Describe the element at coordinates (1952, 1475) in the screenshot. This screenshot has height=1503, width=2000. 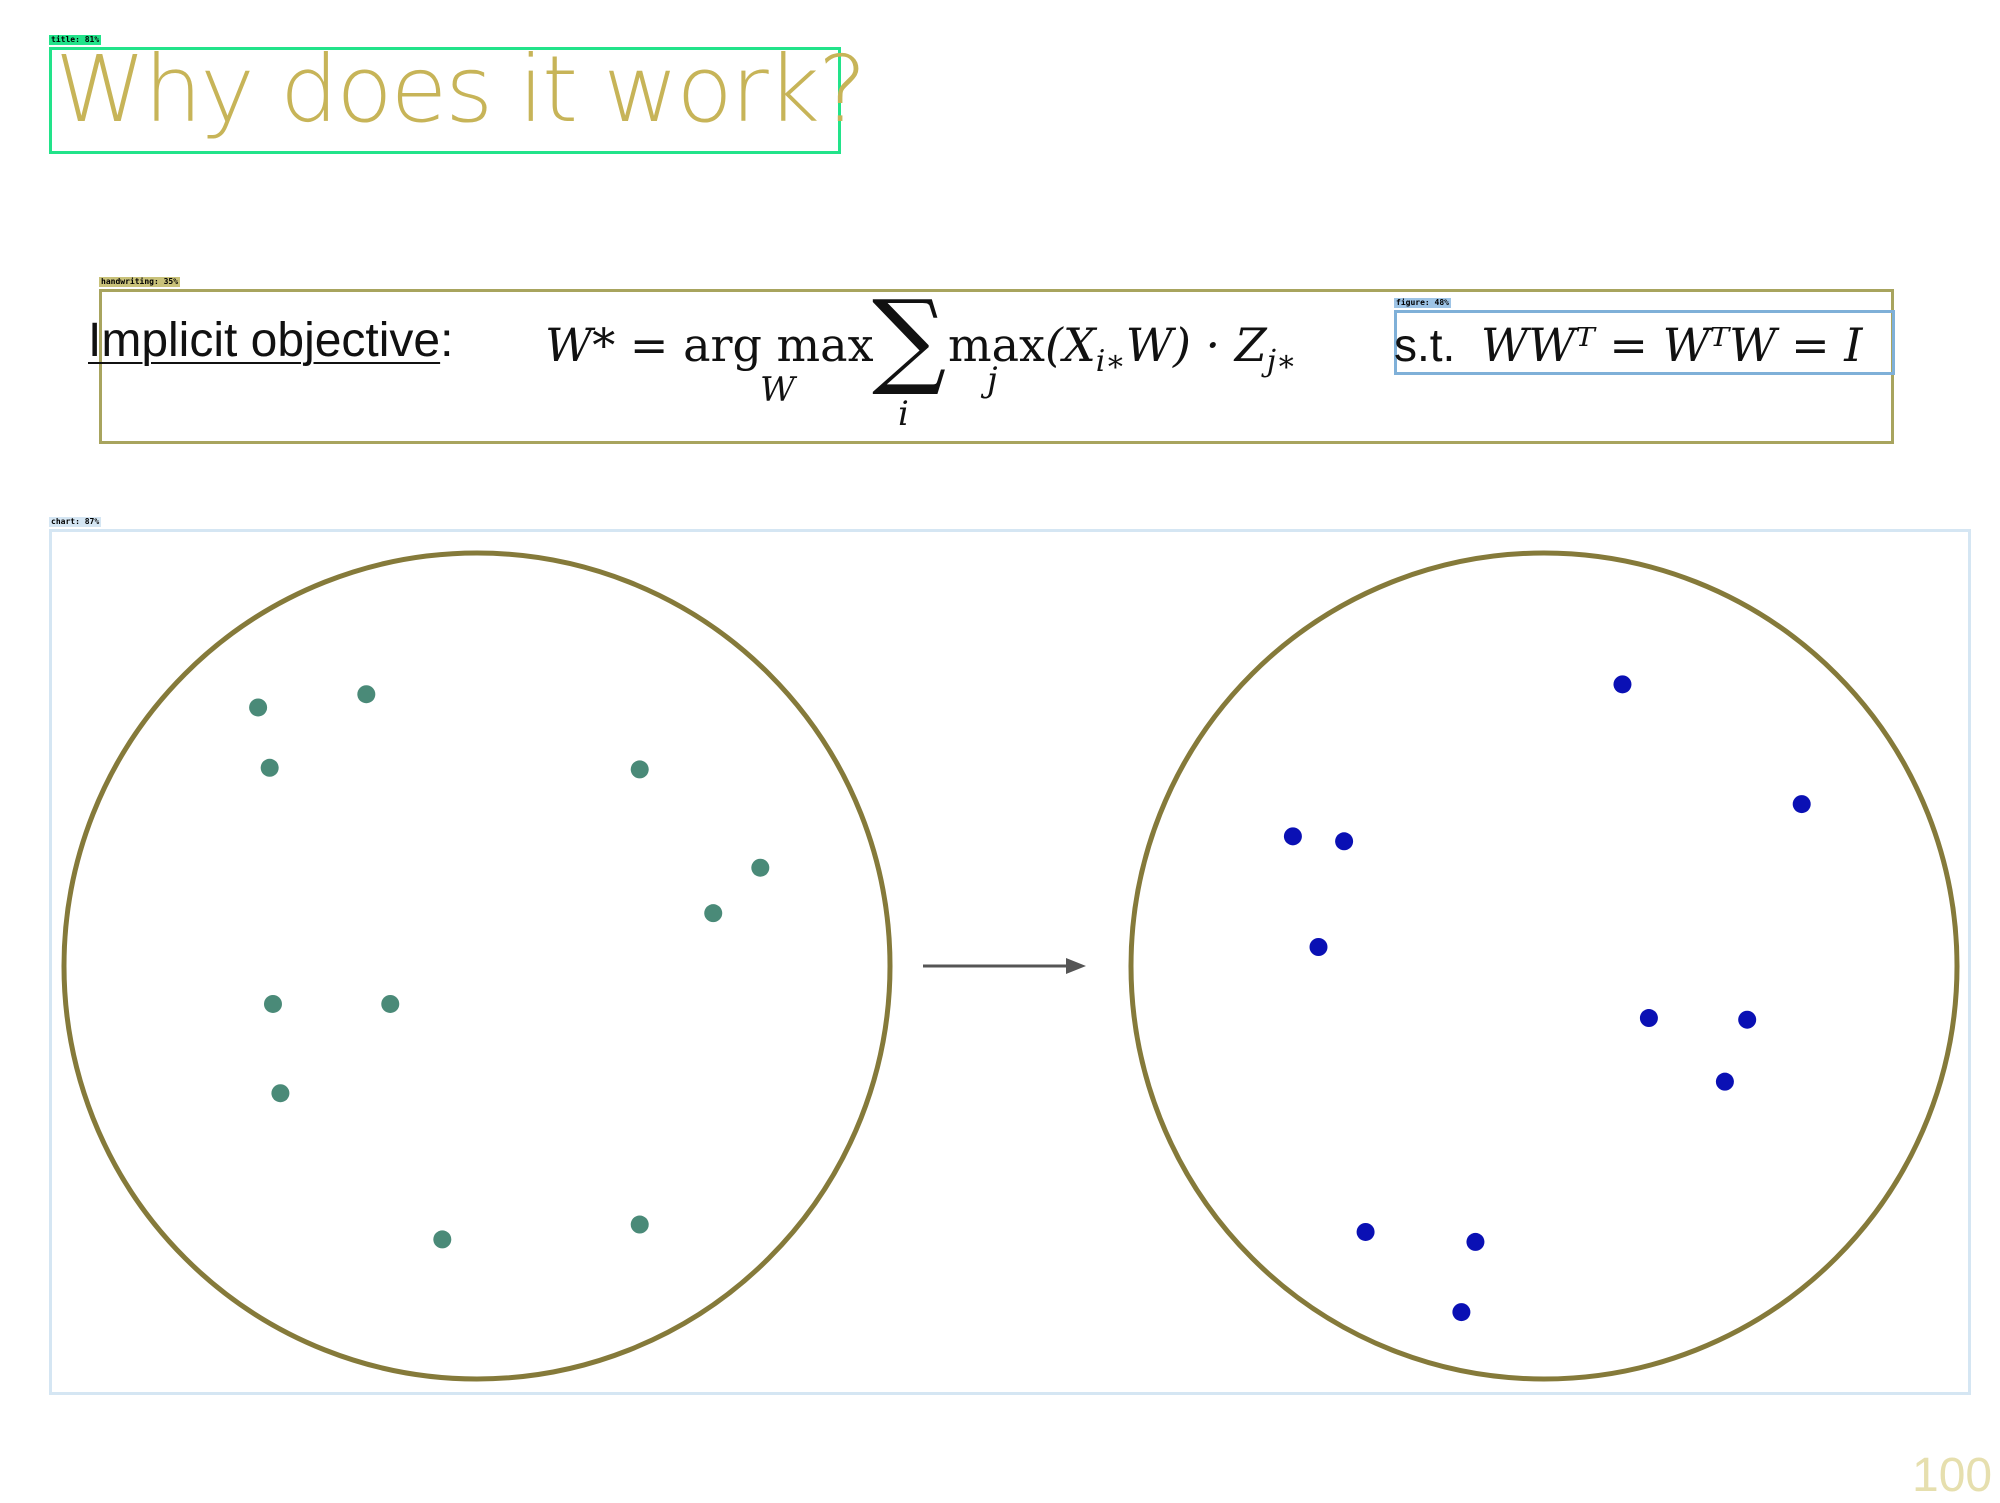
I see `page-number: 100` at that location.